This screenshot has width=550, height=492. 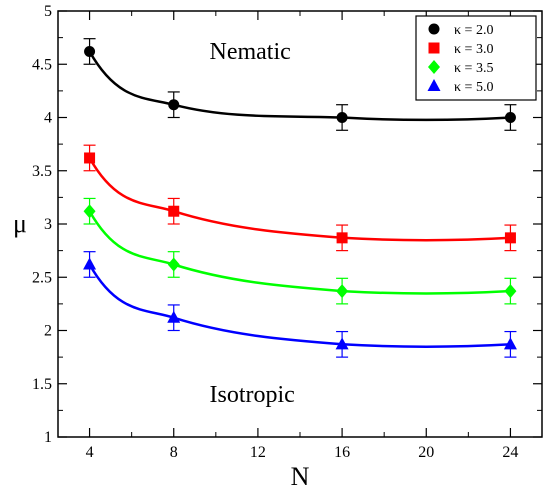 I want to click on legend-label: κ = 3.5, so click(x=473, y=68).